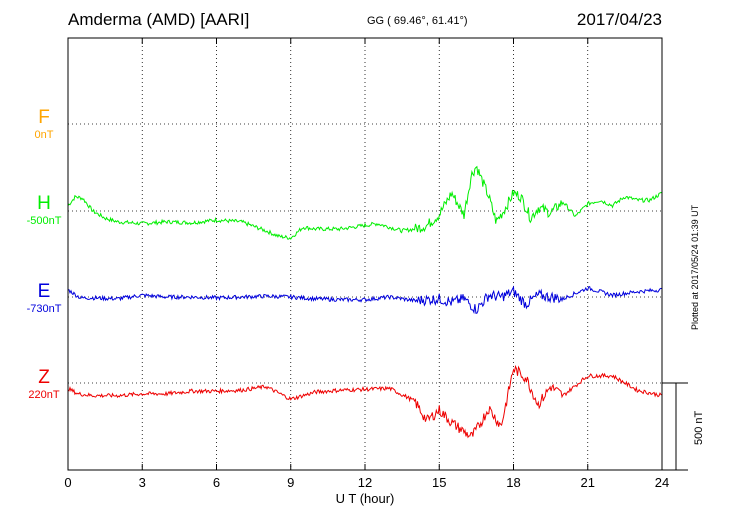  I want to click on component-f-label: F 0nT, so click(44, 125).